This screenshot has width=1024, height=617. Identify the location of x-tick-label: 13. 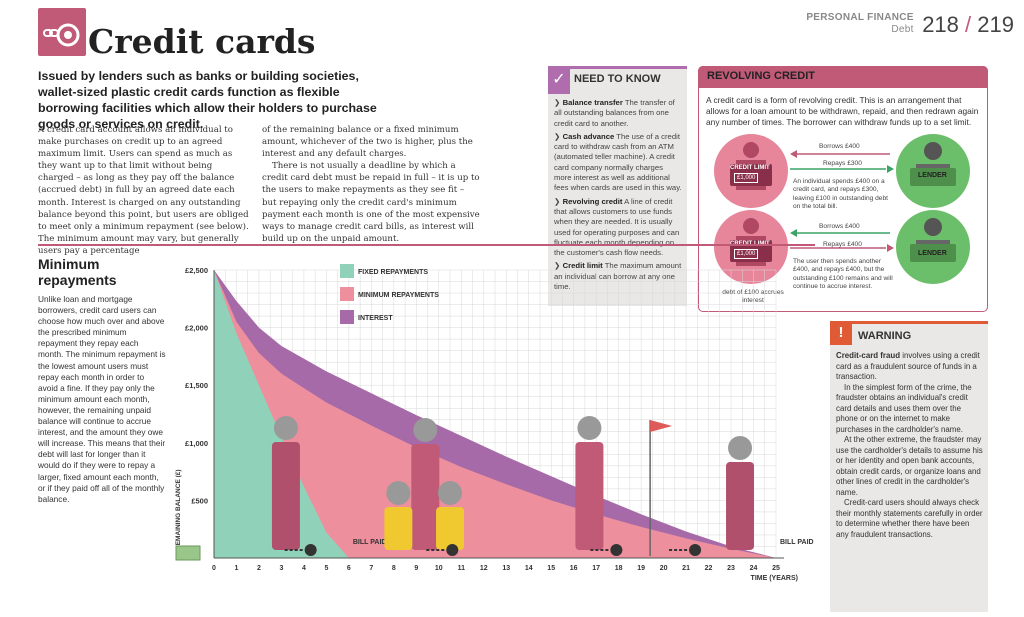
(506, 568).